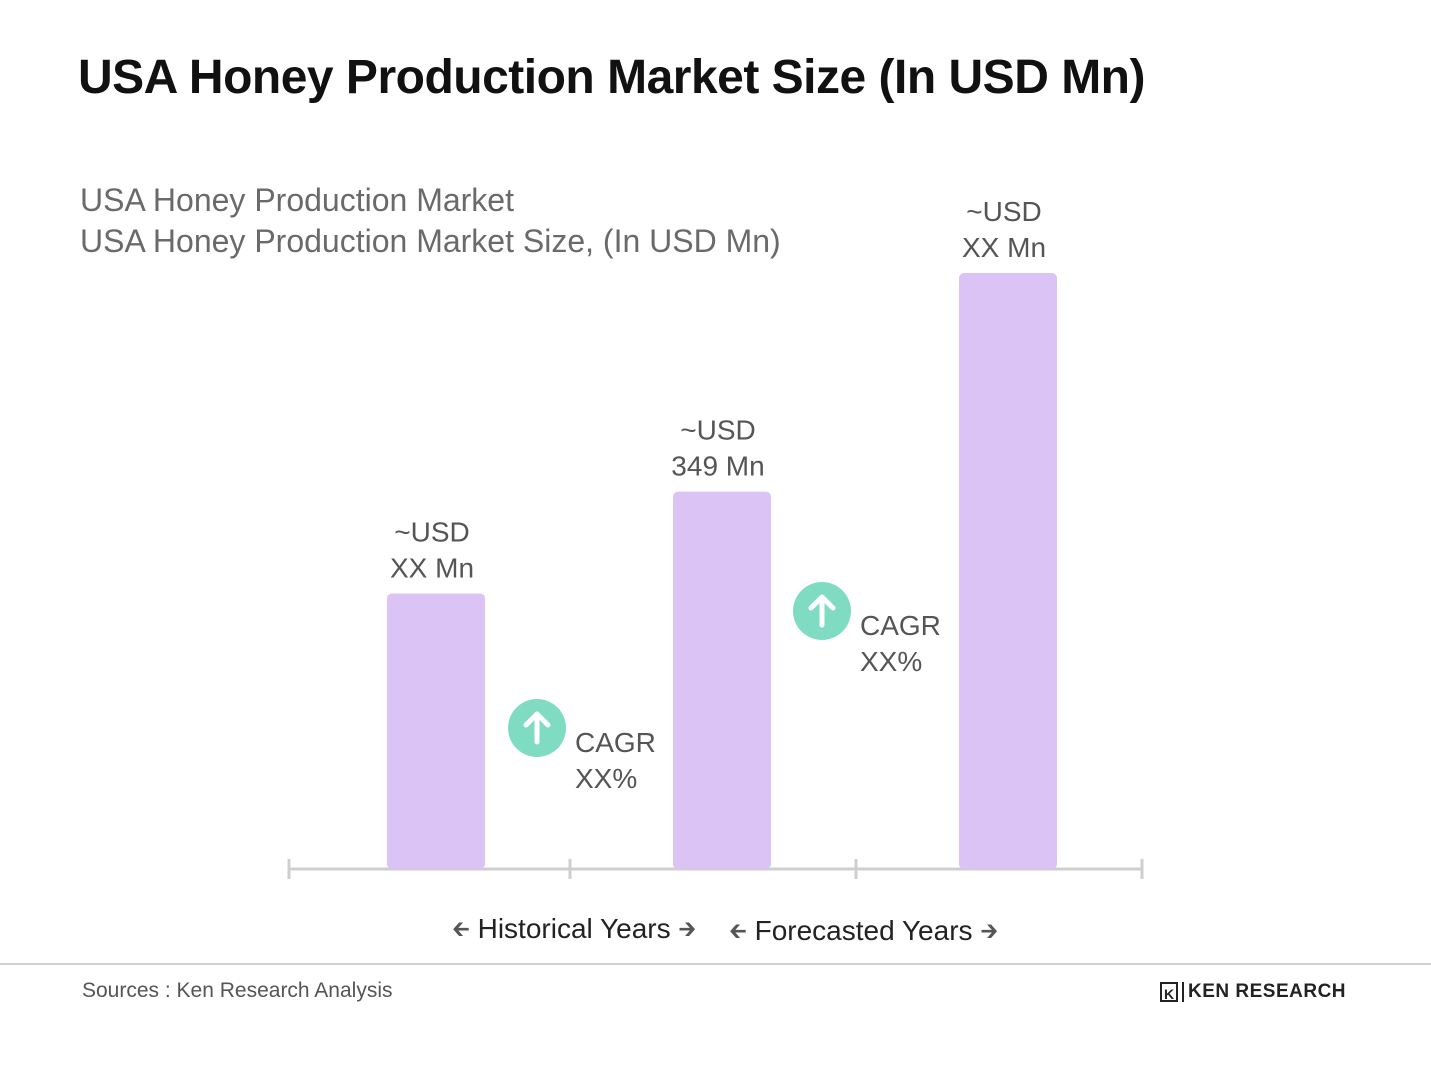 The height and width of the screenshot is (1073, 1431). I want to click on cagr-annotation-1: CAGR XX%, so click(582, 746).